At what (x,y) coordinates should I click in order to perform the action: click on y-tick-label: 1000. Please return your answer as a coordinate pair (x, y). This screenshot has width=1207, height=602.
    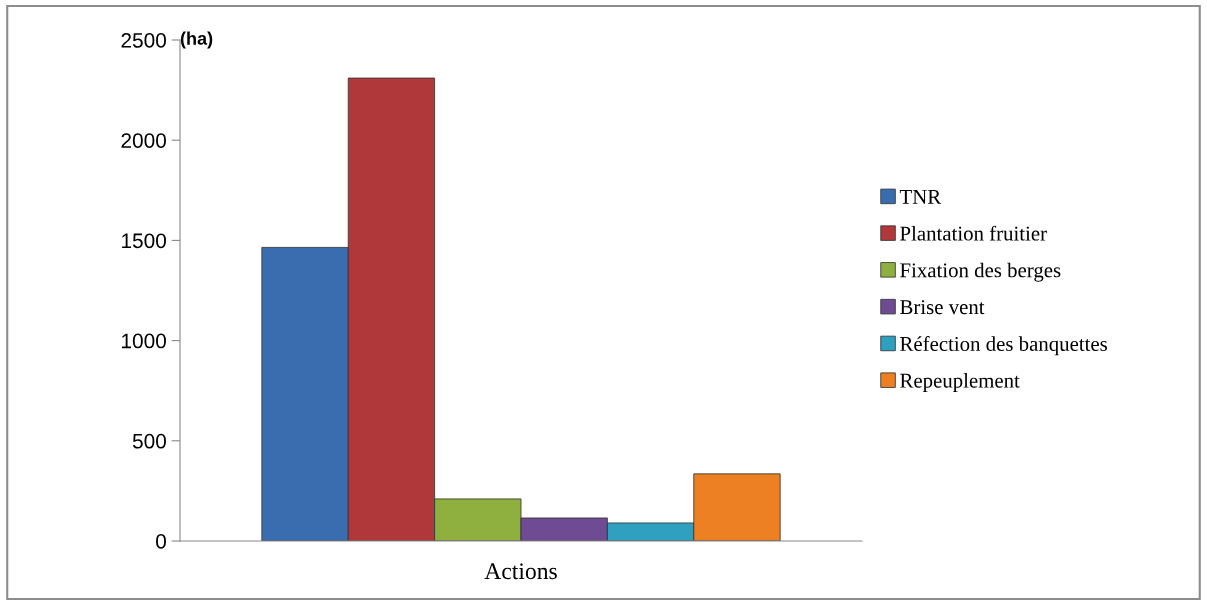
    Looking at the image, I should click on (144, 341).